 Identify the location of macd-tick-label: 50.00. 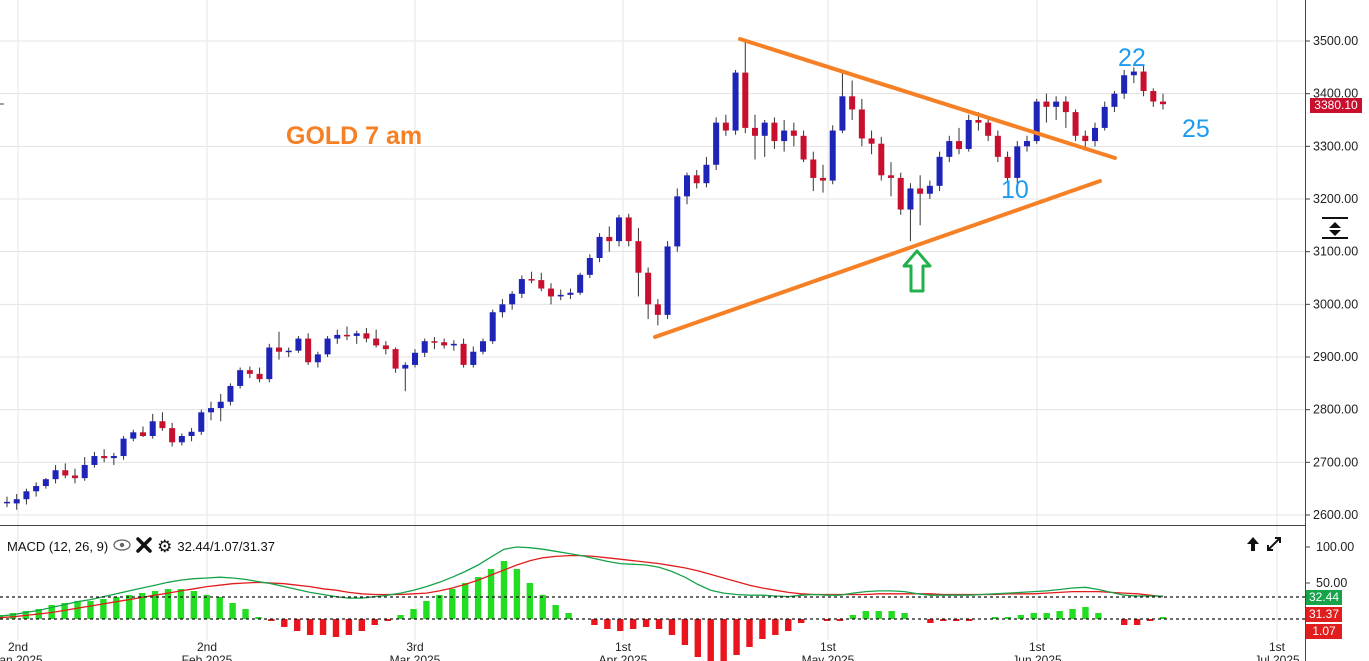
(1331, 583).